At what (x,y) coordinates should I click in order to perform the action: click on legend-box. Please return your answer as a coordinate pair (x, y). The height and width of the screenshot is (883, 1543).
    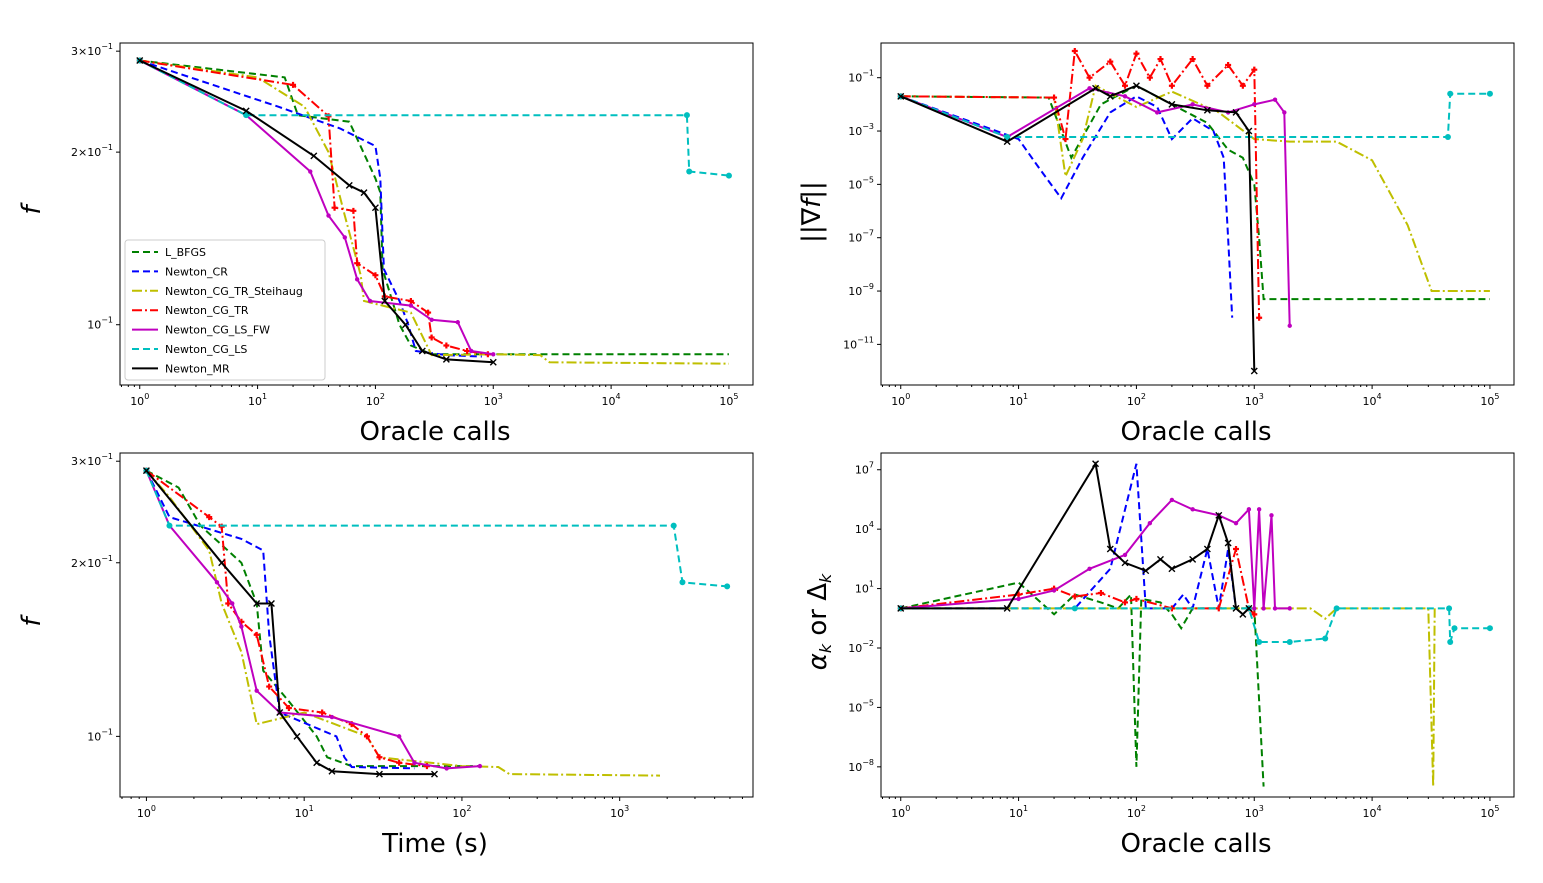
    Looking at the image, I should click on (225, 310).